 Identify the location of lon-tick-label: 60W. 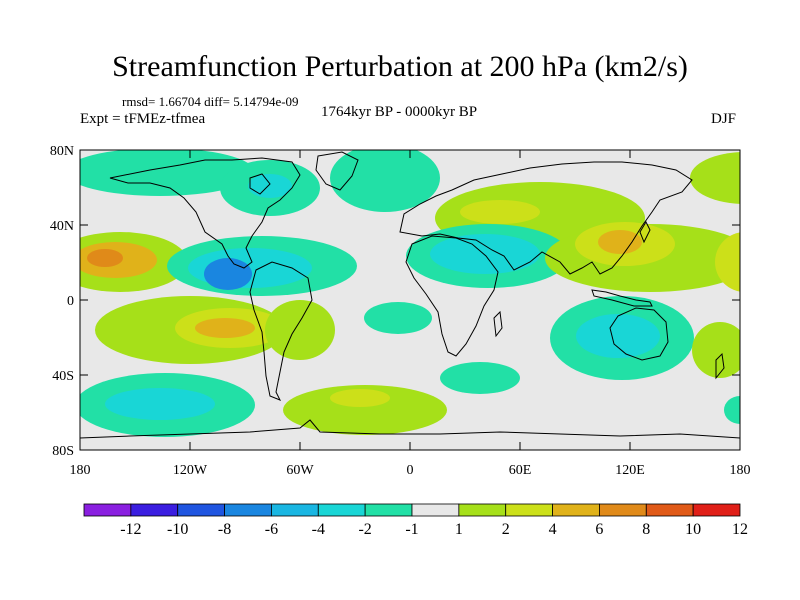
(300, 470).